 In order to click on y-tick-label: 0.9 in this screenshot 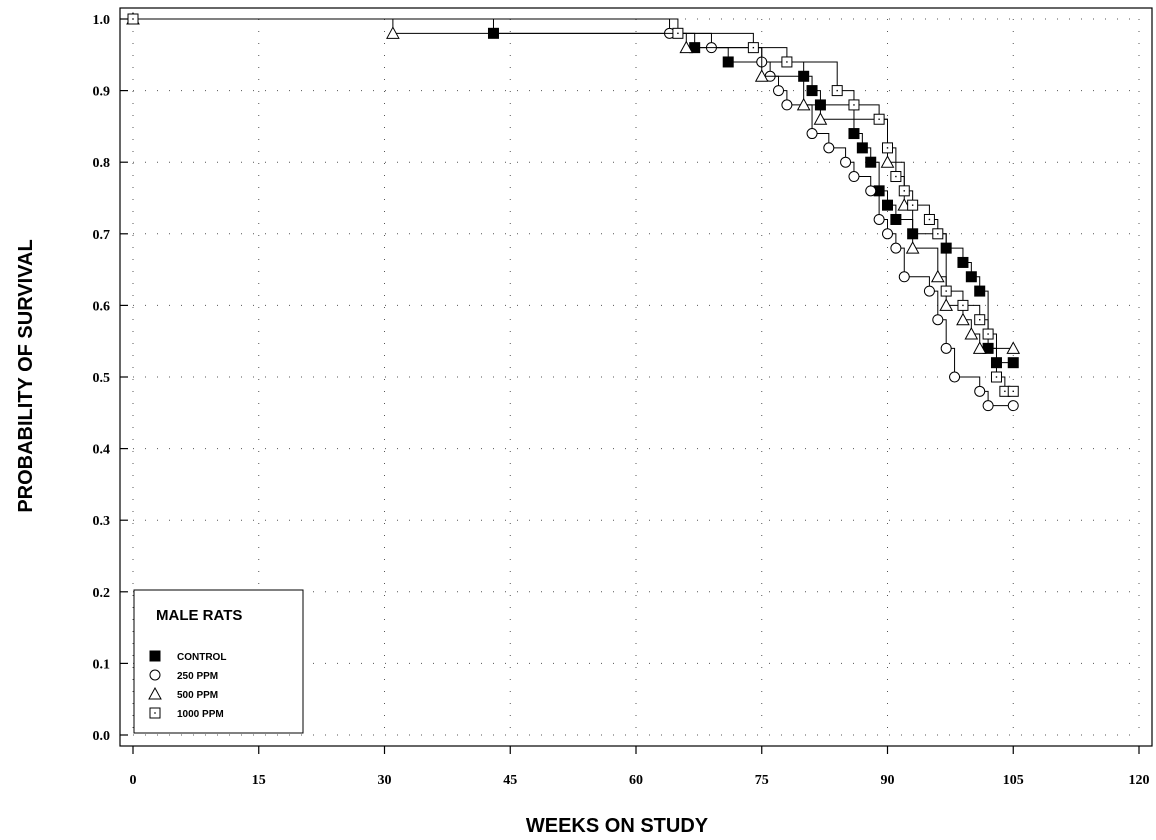, I will do `click(102, 92)`.